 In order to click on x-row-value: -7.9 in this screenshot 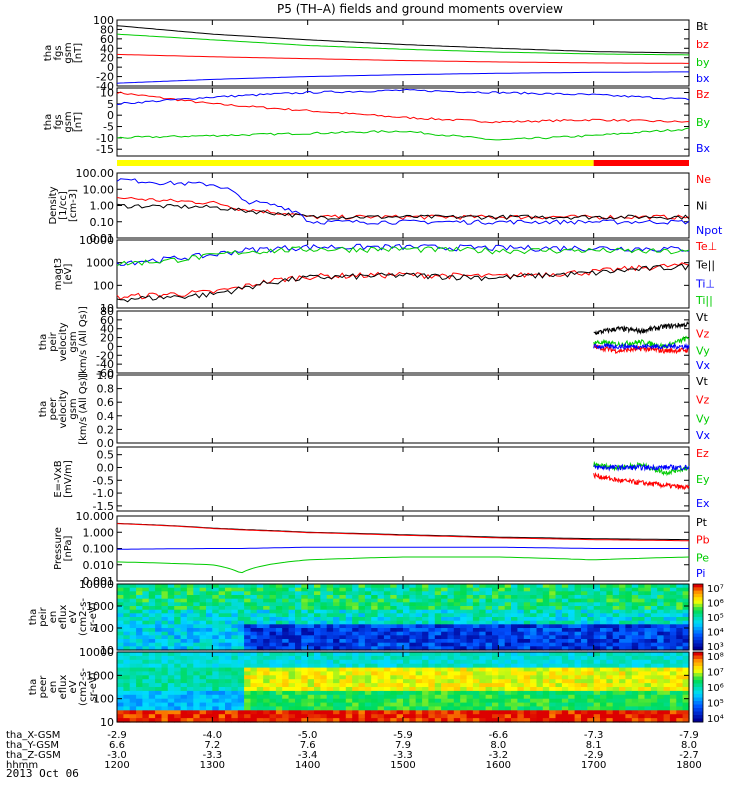, I will do `click(689, 735)`.